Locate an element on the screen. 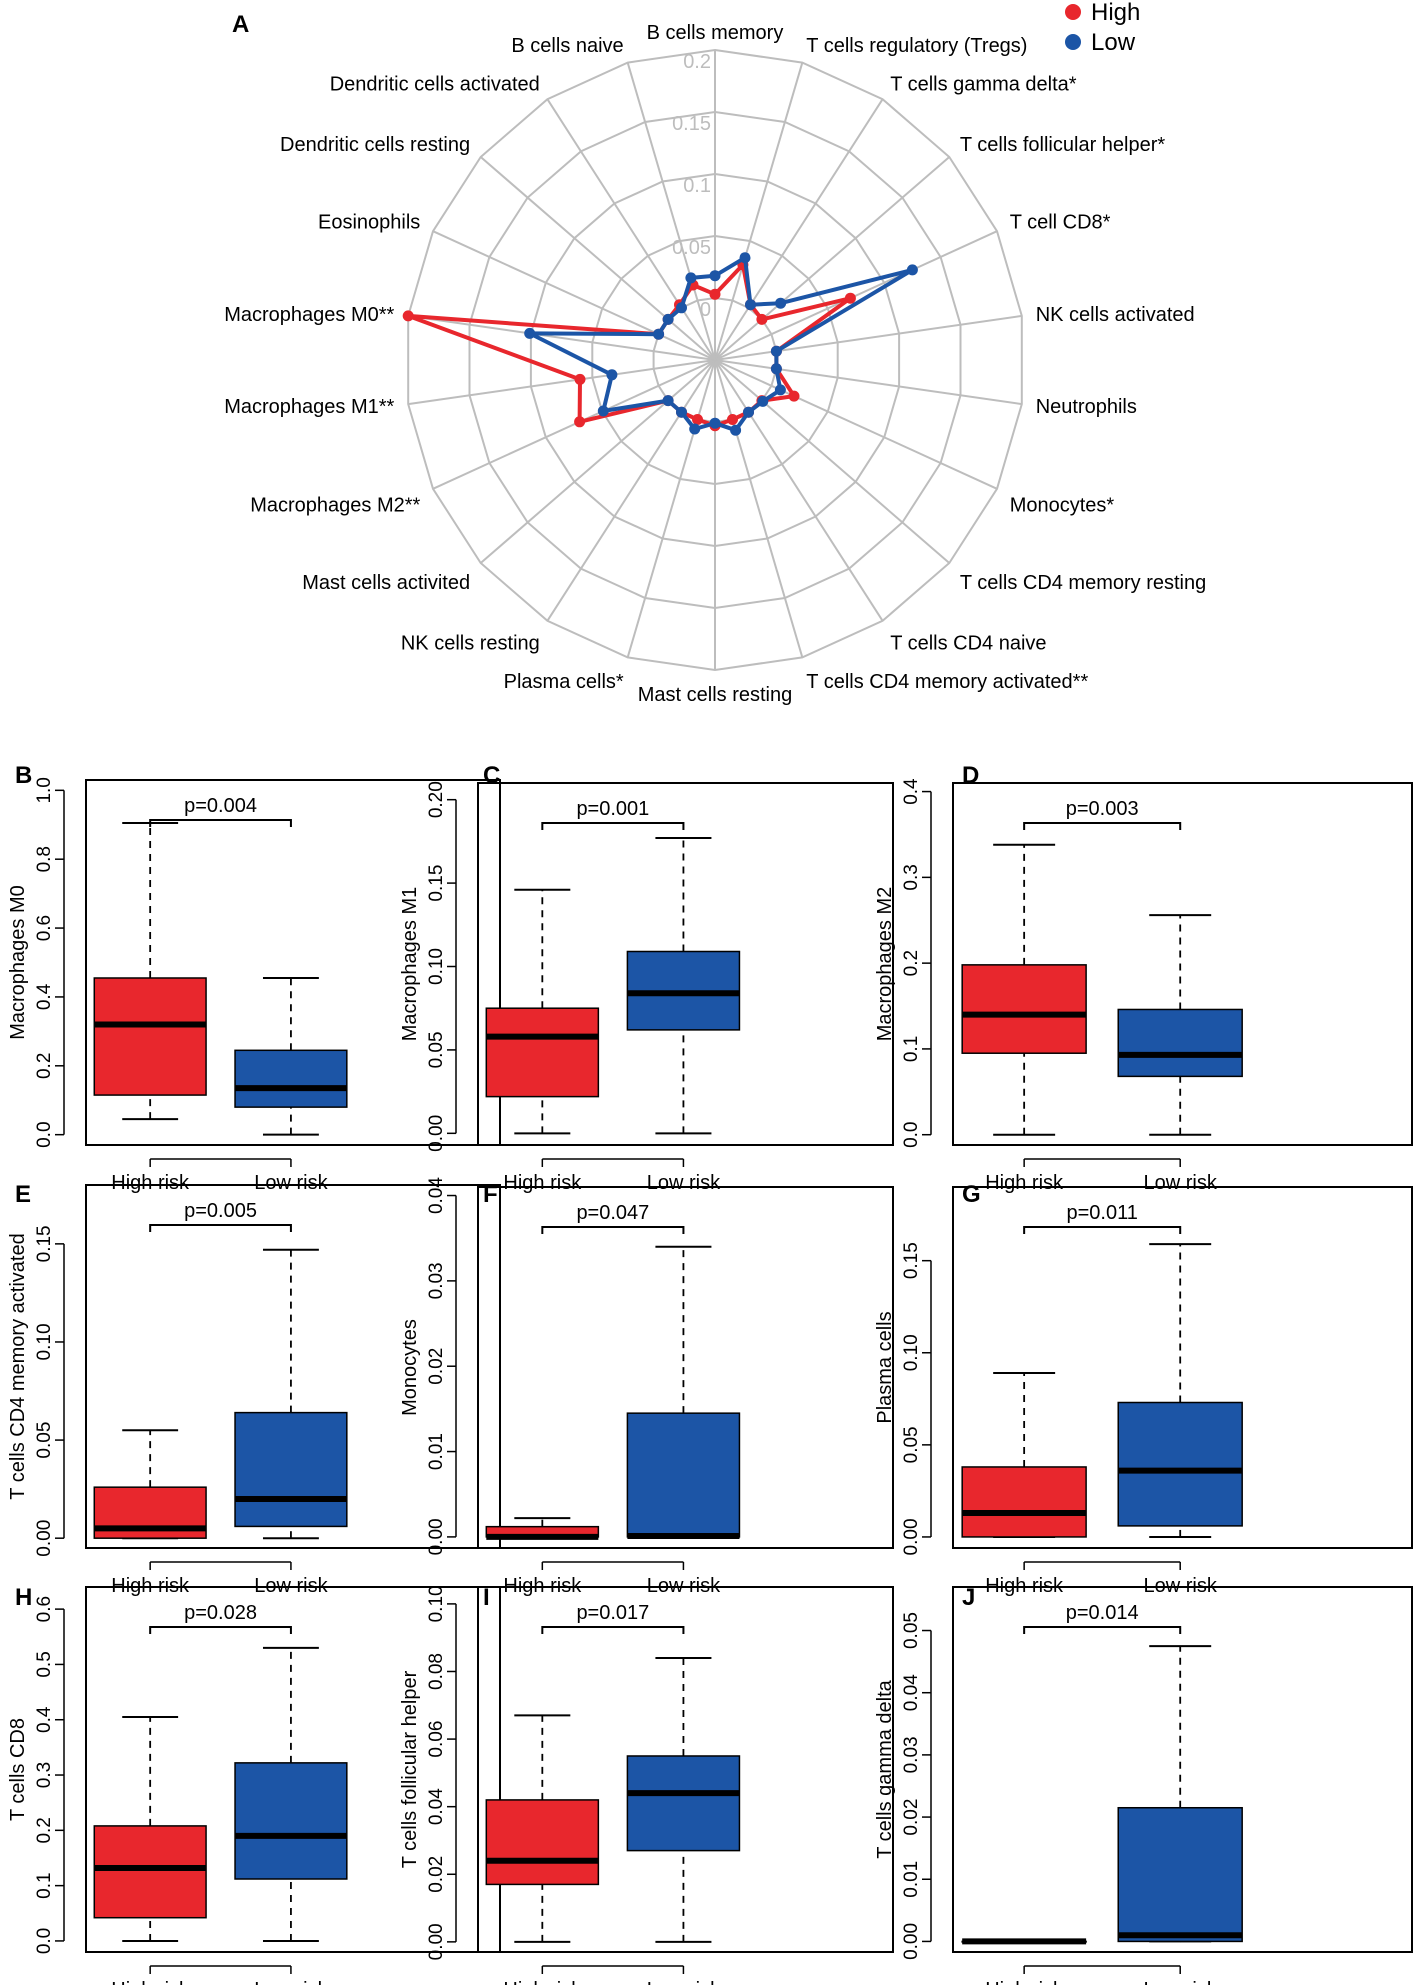  y-tick-label: 0.4 is located at coordinates (44, 996).